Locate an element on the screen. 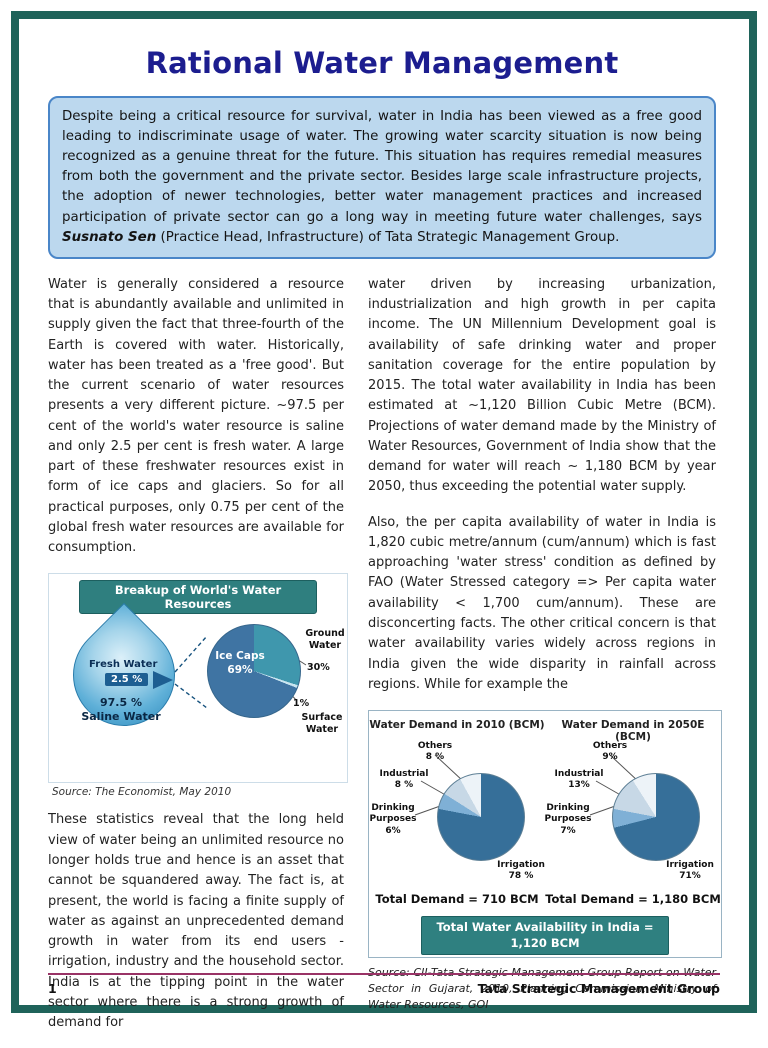  figure1-source: Source: The Economist, May 2010 is located at coordinates (142, 792).